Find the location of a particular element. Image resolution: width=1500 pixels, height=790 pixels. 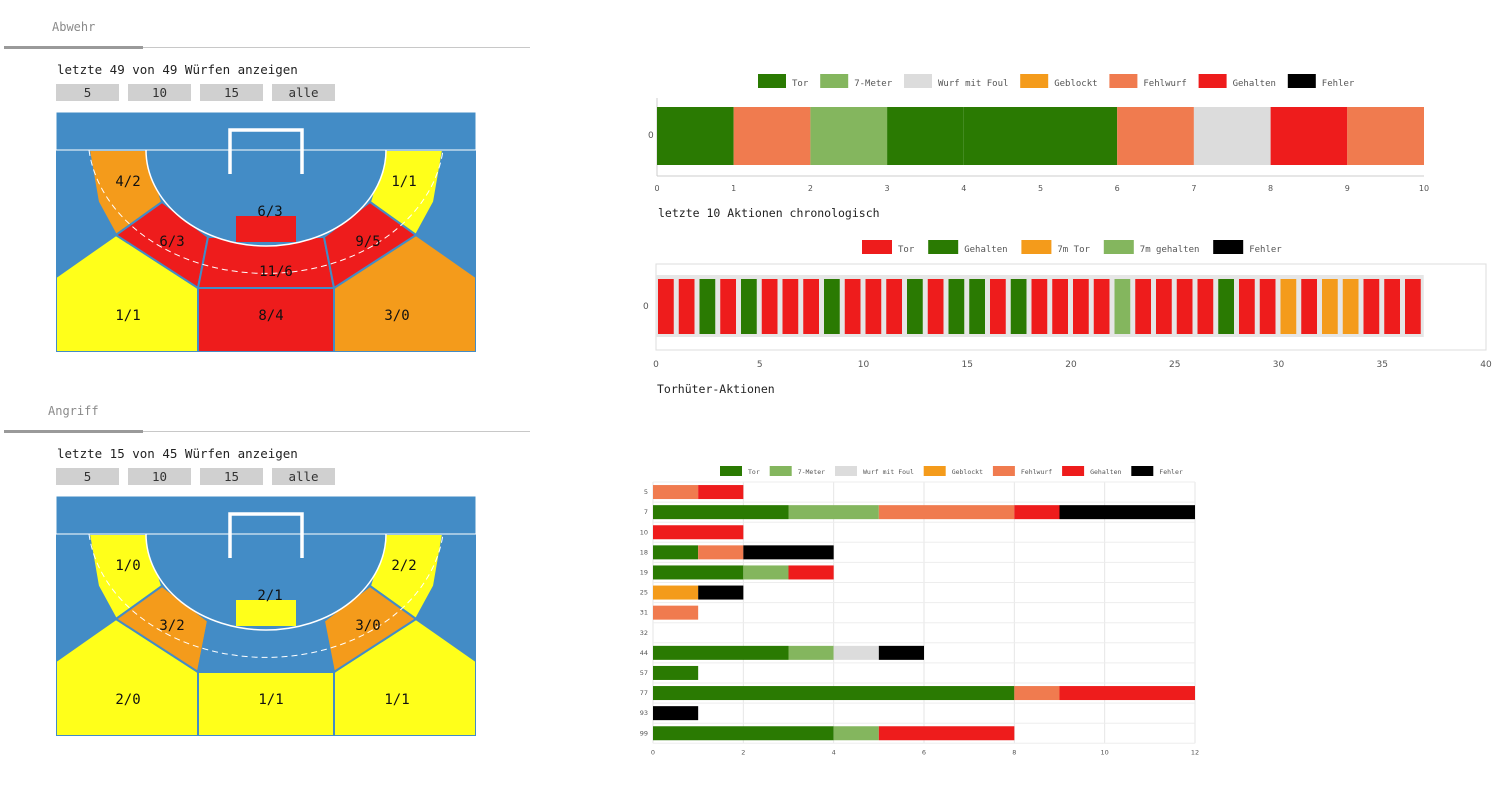

x-tick-label: 15 is located at coordinates (967, 365).